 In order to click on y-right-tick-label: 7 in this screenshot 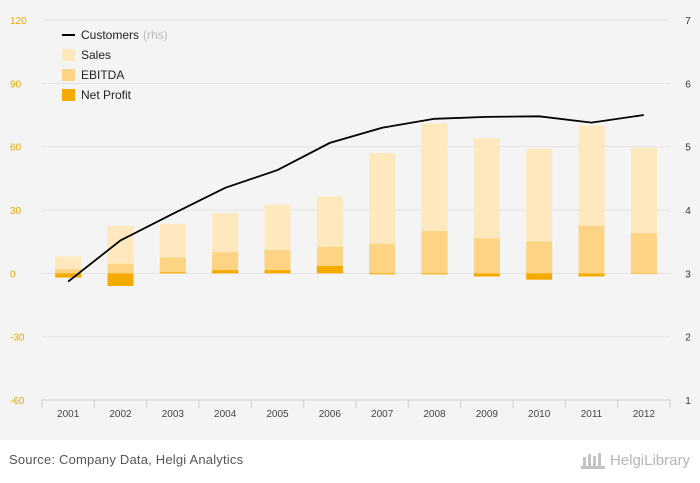, I will do `click(688, 21)`.